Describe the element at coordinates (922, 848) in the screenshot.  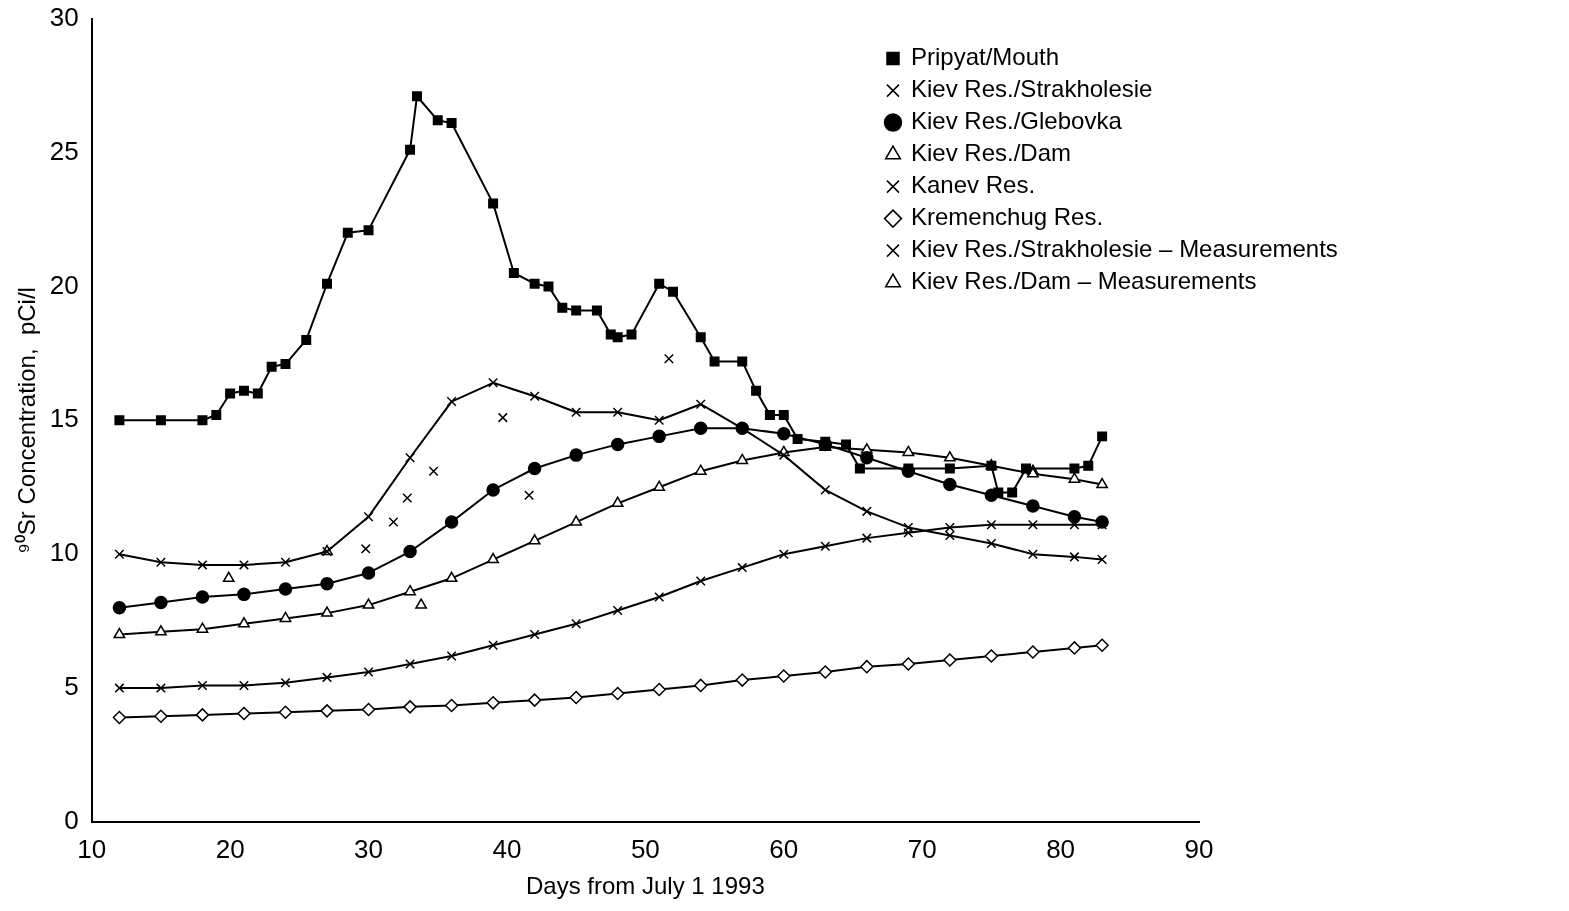
I see `x-tick-label: 70` at that location.